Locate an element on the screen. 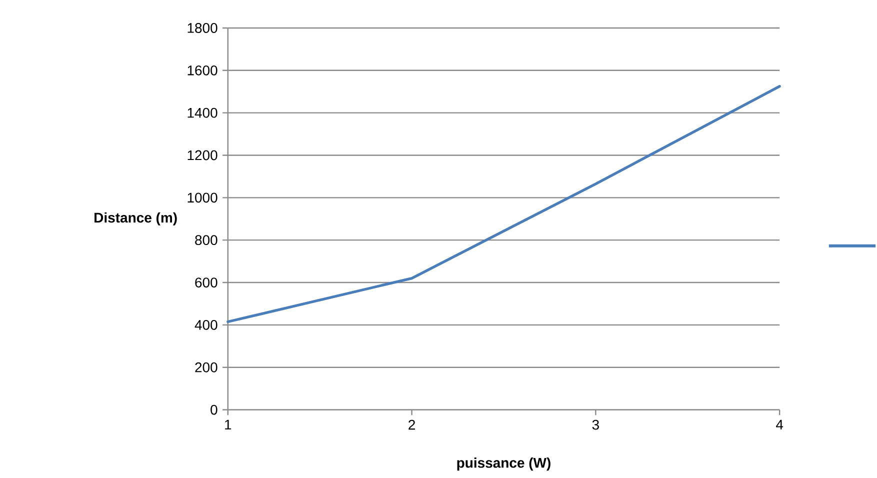 This screenshot has width=877, height=478. x-tick-label: 1 is located at coordinates (228, 425).